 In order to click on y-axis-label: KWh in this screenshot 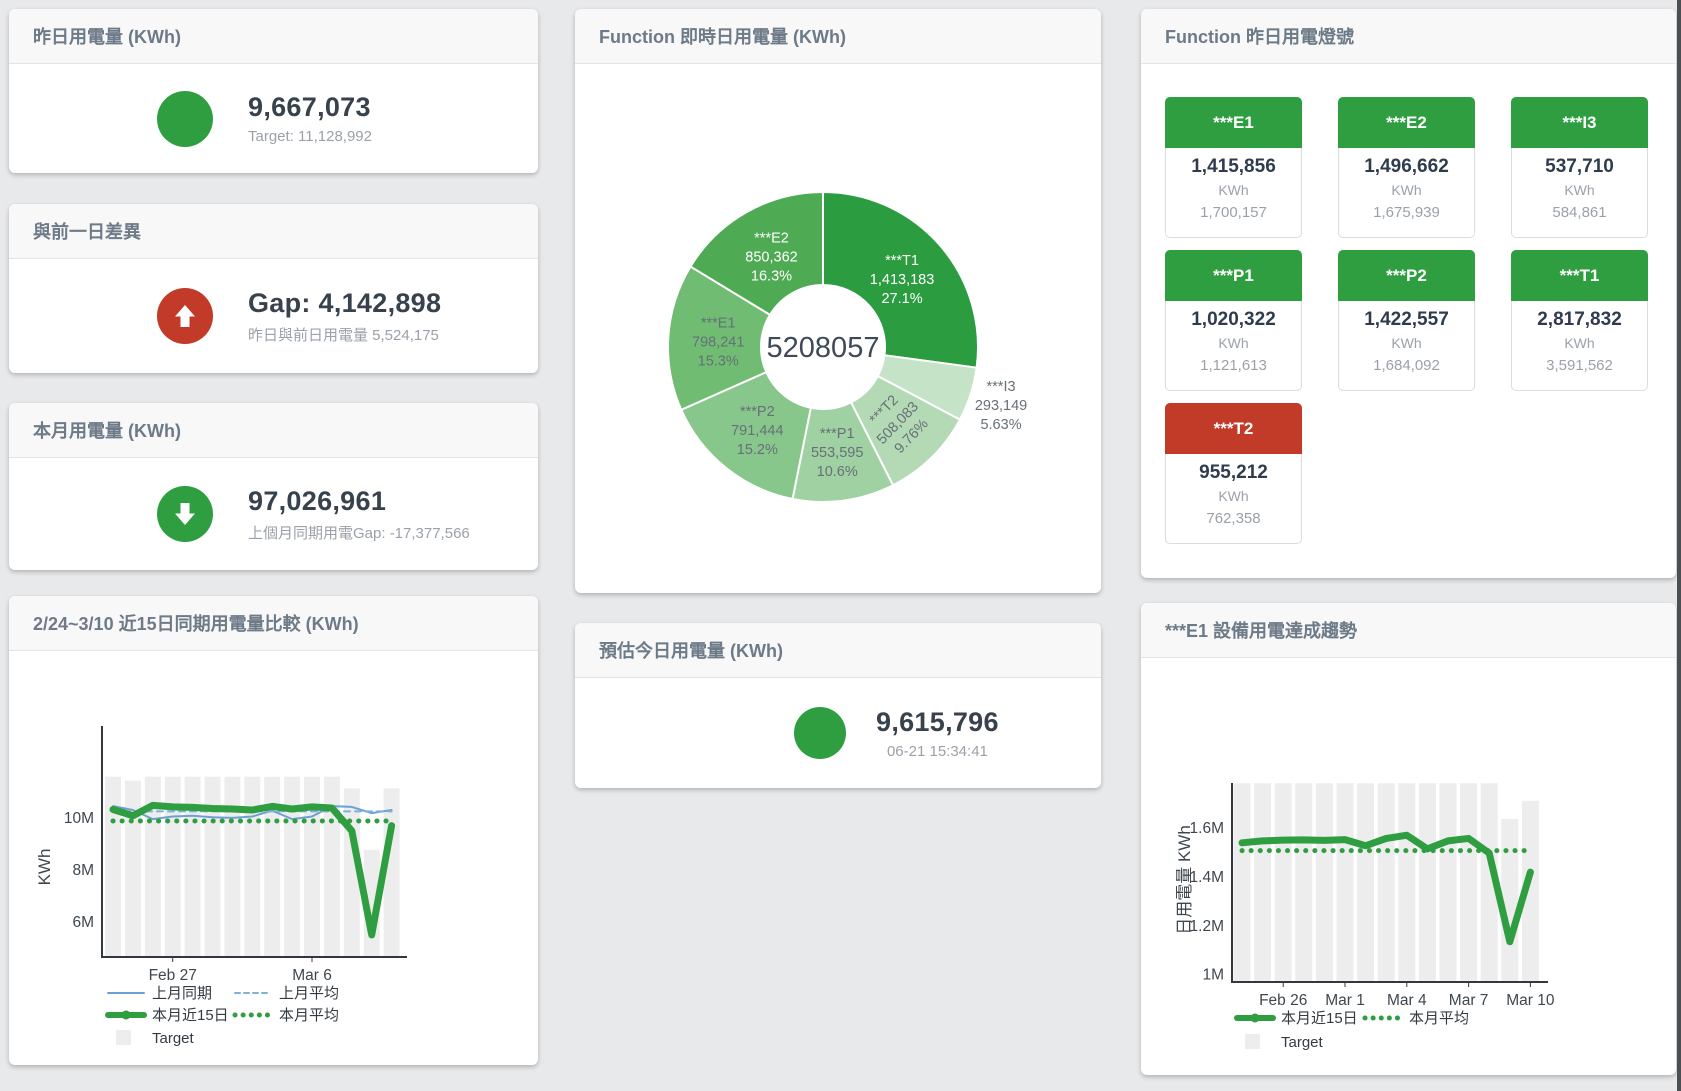, I will do `click(44, 867)`.